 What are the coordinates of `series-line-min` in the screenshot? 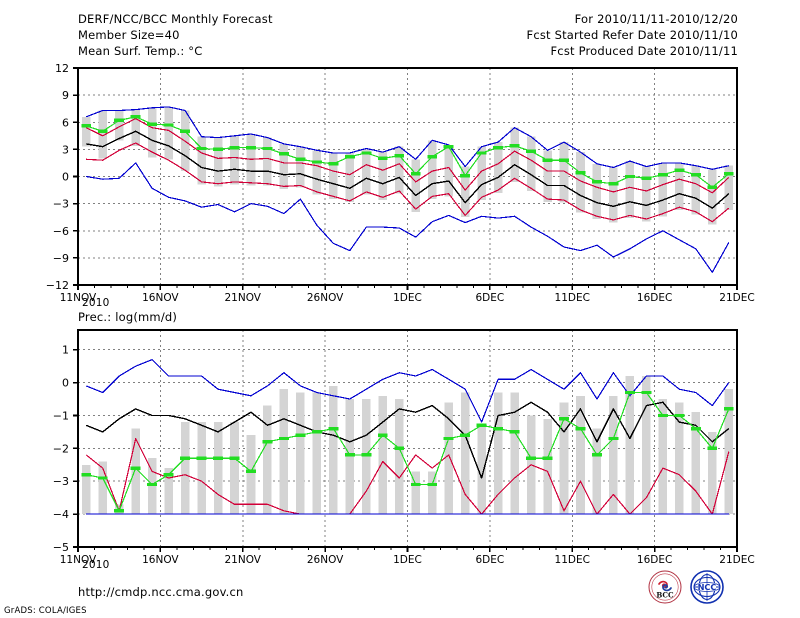 It's located at (408, 217).